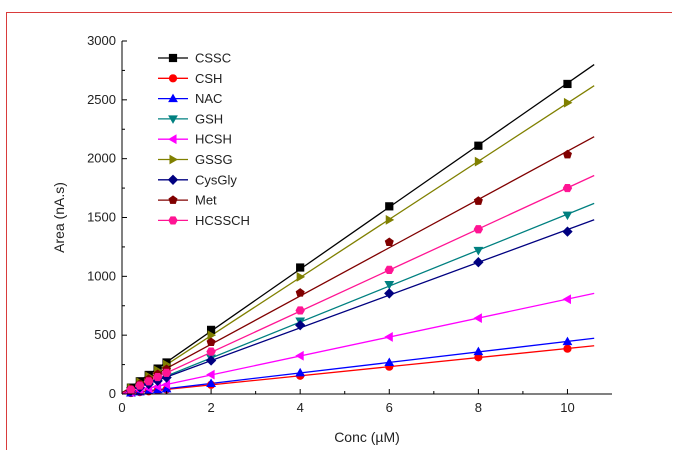 The image size is (678, 462). What do you see at coordinates (567, 407) in the screenshot?
I see `x-tick-label: 10` at bounding box center [567, 407].